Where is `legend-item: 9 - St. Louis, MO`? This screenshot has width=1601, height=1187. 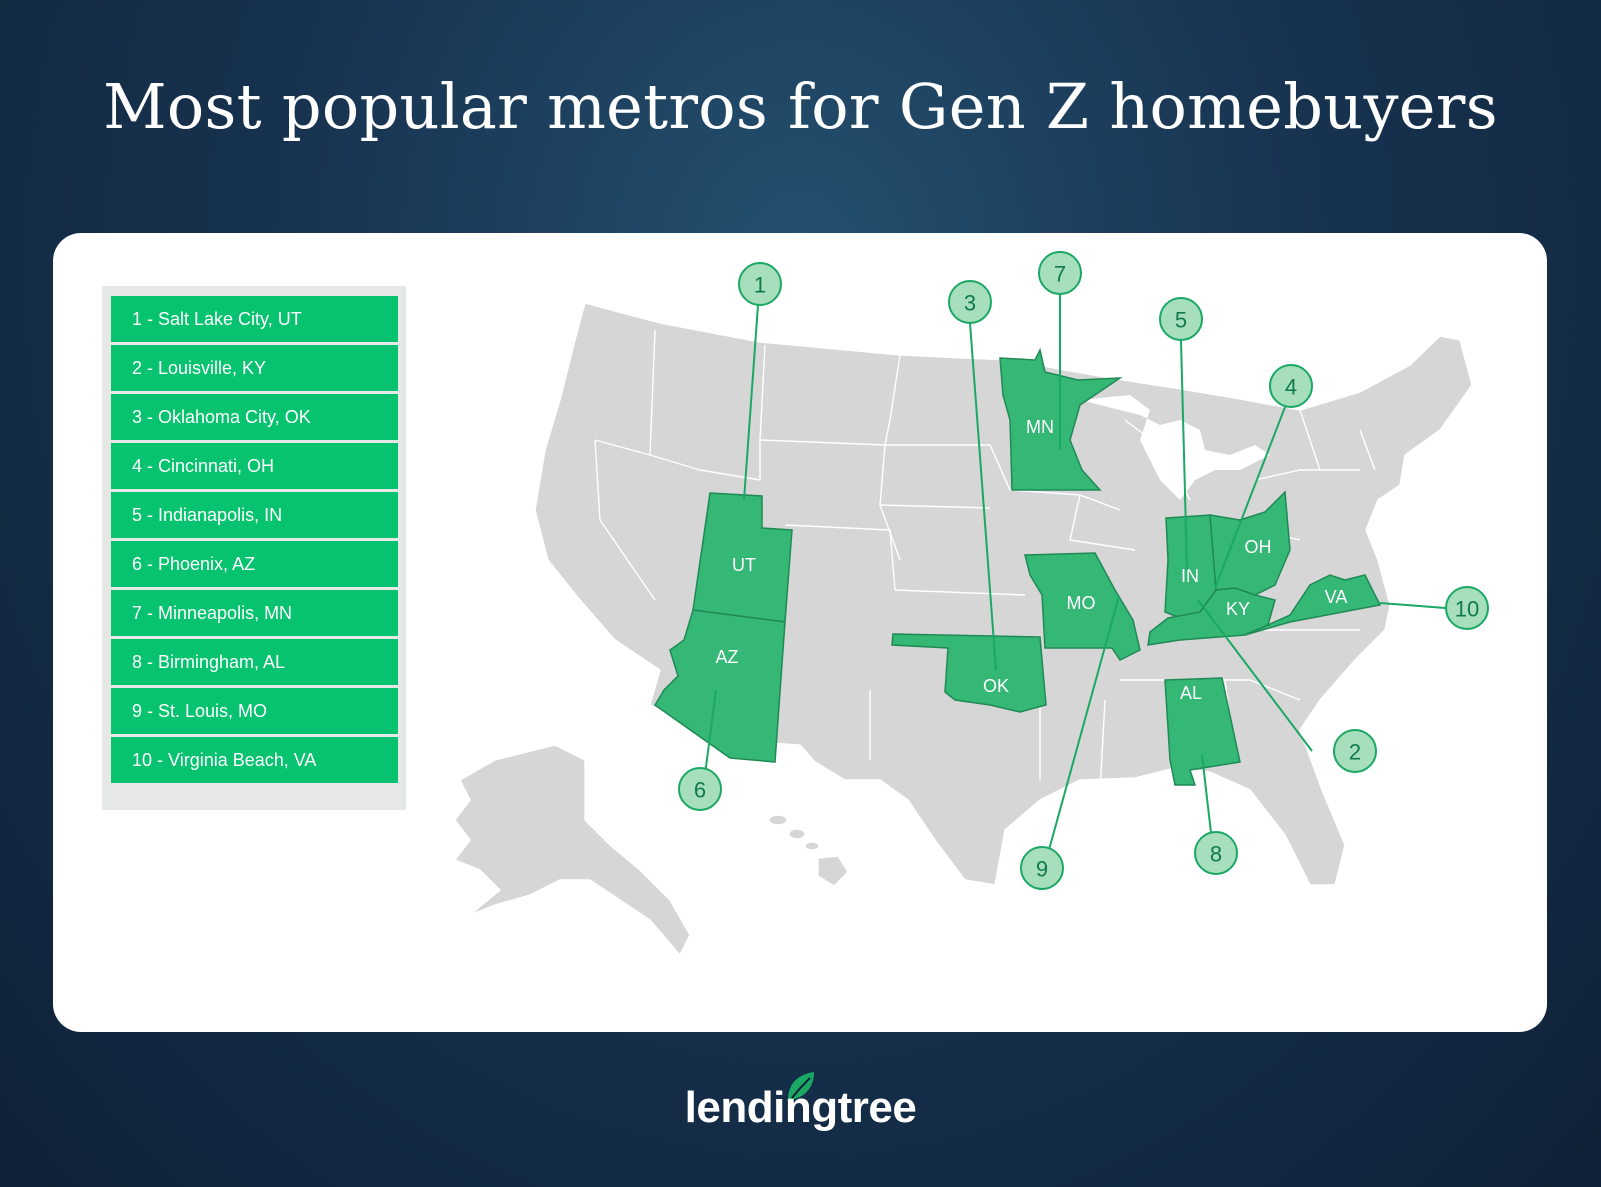 legend-item: 9 - St. Louis, MO is located at coordinates (254, 711).